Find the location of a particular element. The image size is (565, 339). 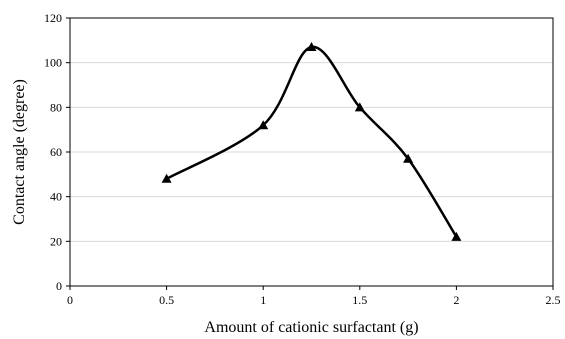

y-axis-title: Contact angle (degree) is located at coordinates (19, 152).